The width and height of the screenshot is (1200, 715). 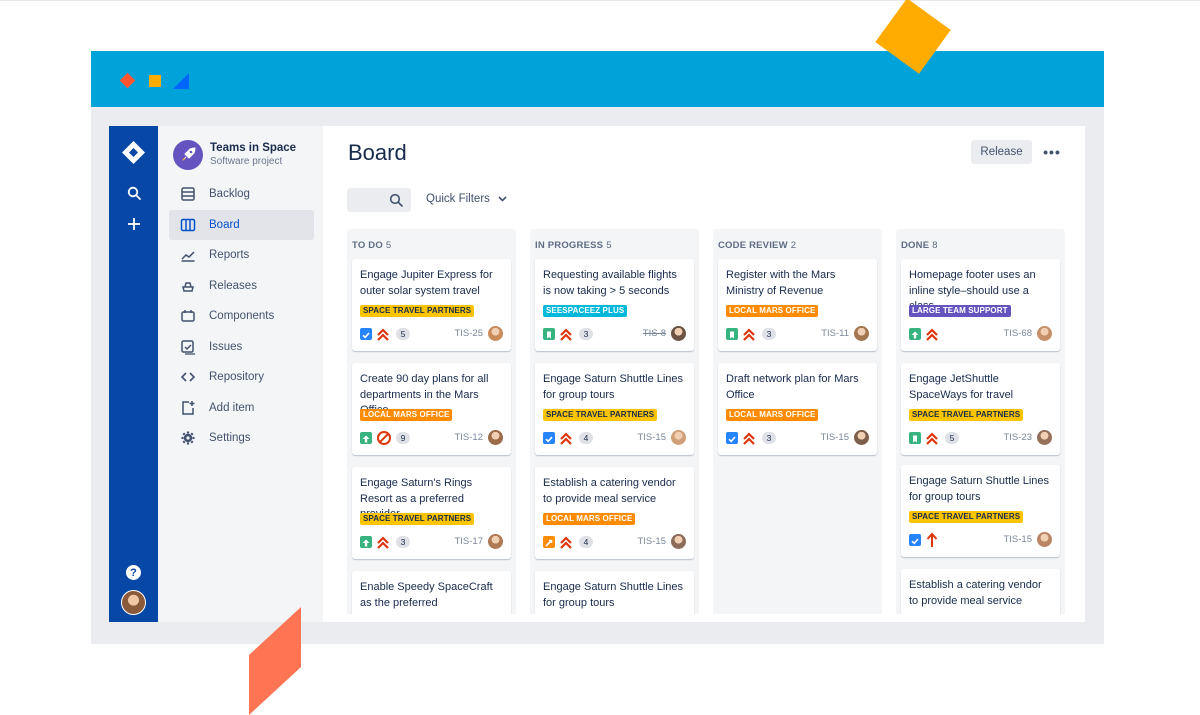 I want to click on sidebar-item-components: Components, so click(x=241, y=316).